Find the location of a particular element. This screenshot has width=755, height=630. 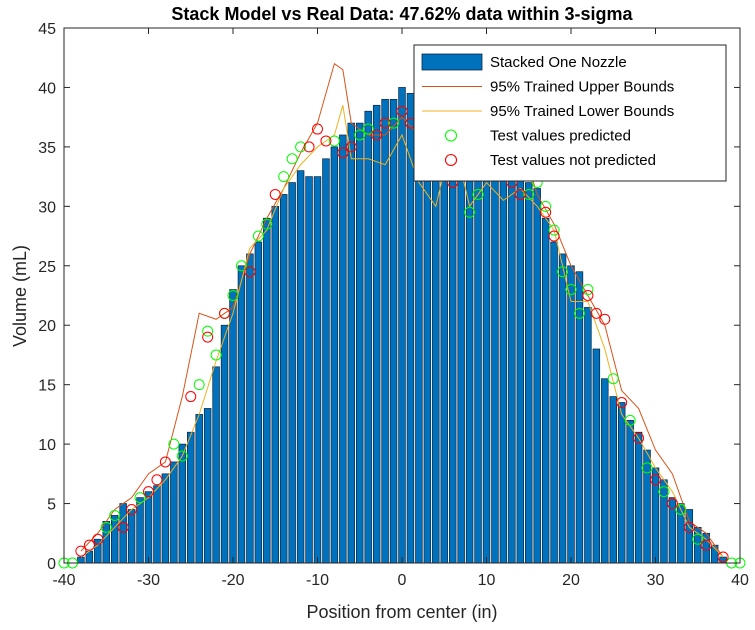

bar--28 is located at coordinates (165, 518).